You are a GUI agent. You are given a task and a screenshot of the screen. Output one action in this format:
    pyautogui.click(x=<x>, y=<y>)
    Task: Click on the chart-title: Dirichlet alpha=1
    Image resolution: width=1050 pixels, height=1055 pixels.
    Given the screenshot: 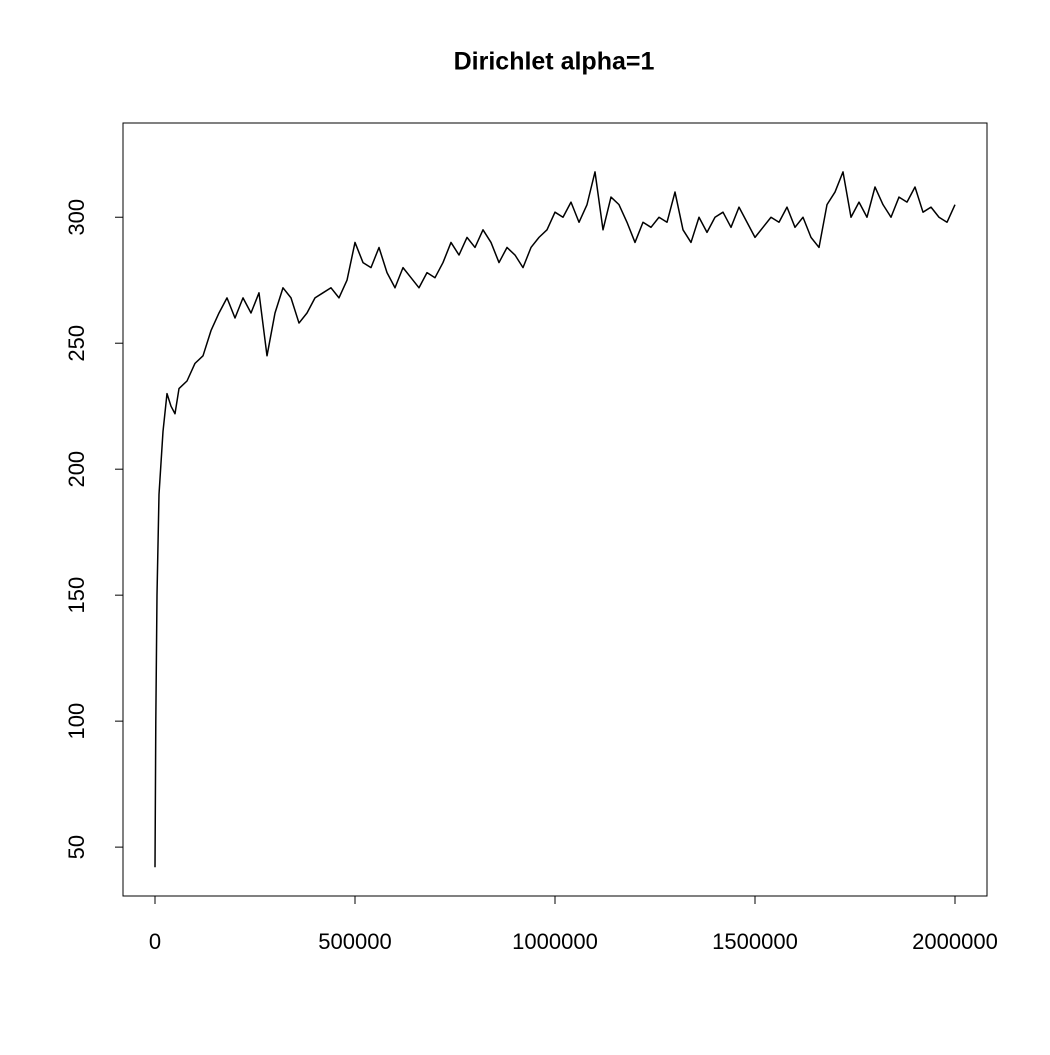 What is the action you would take?
    pyautogui.click(x=554, y=62)
    